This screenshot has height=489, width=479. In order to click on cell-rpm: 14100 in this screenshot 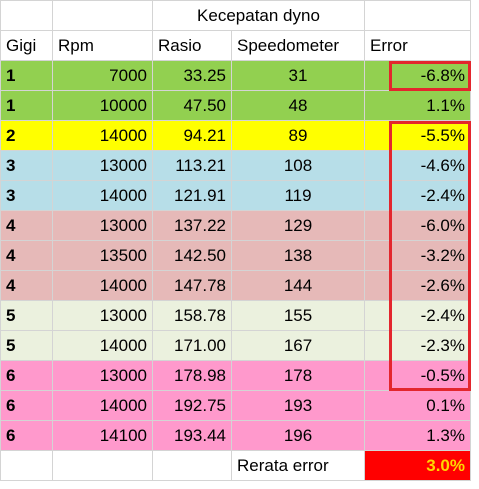, I will do `click(102, 435)`.